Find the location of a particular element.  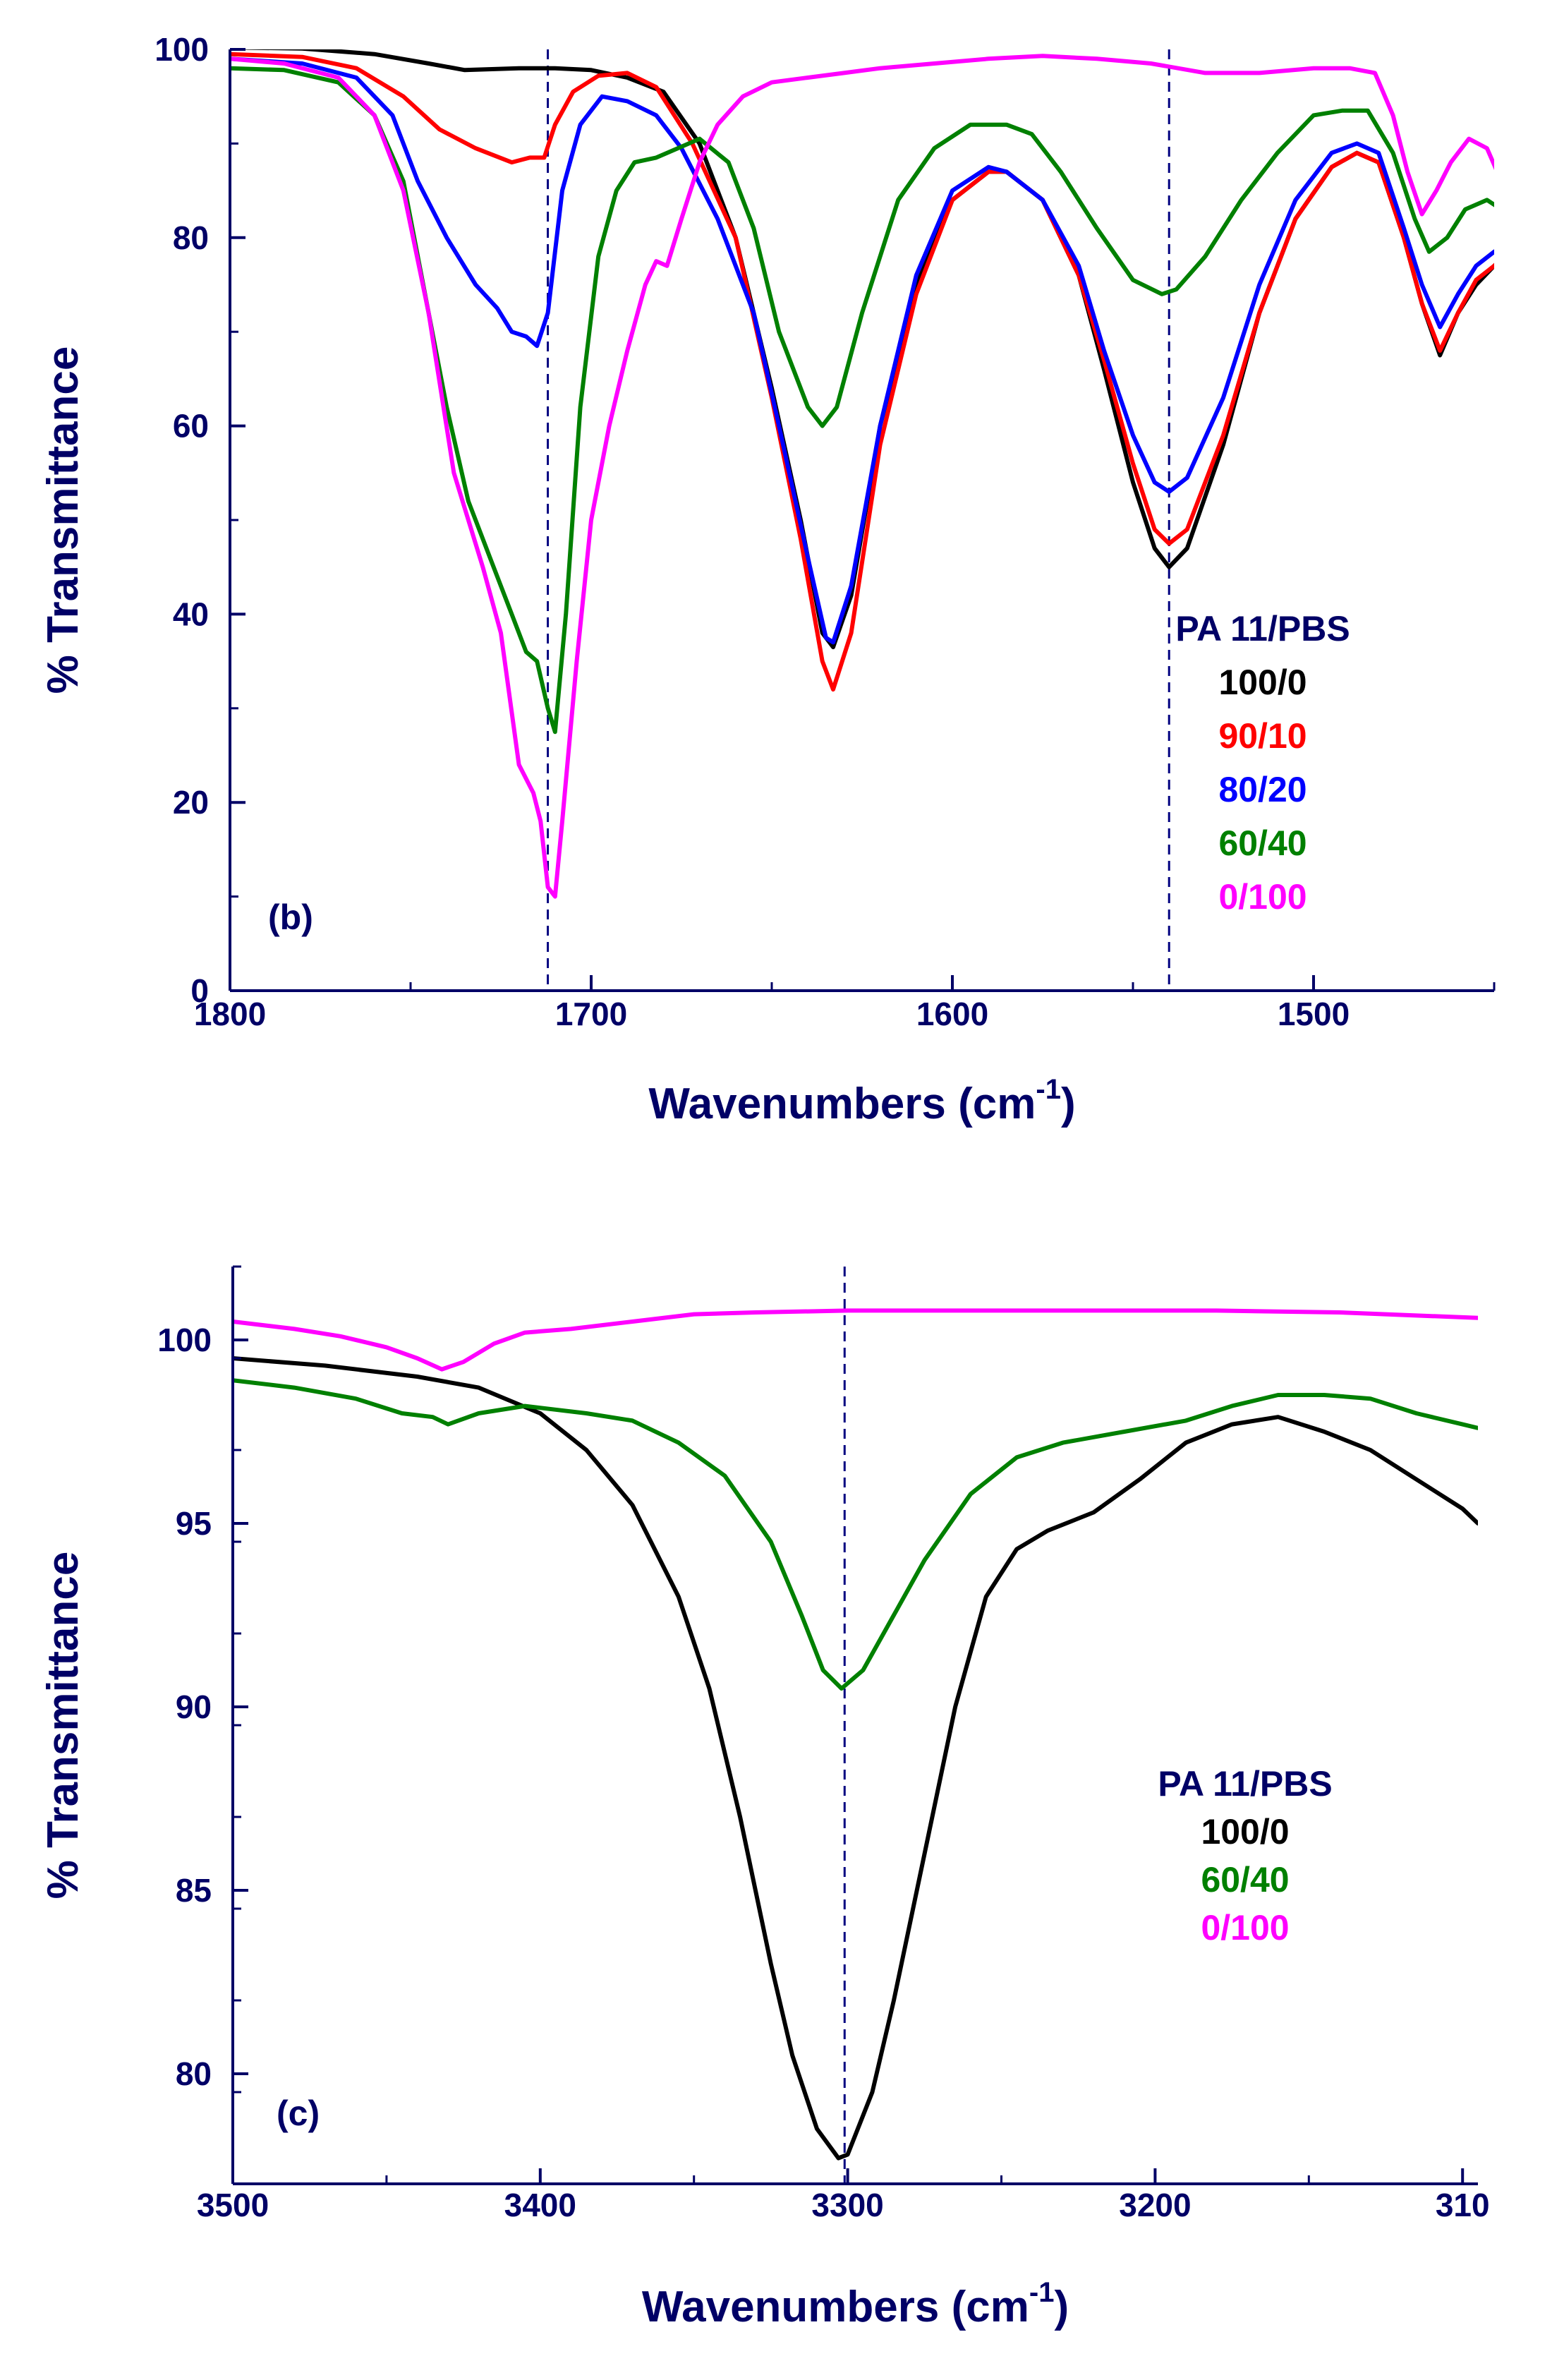

y-tick-label: 40 is located at coordinates (191, 614).